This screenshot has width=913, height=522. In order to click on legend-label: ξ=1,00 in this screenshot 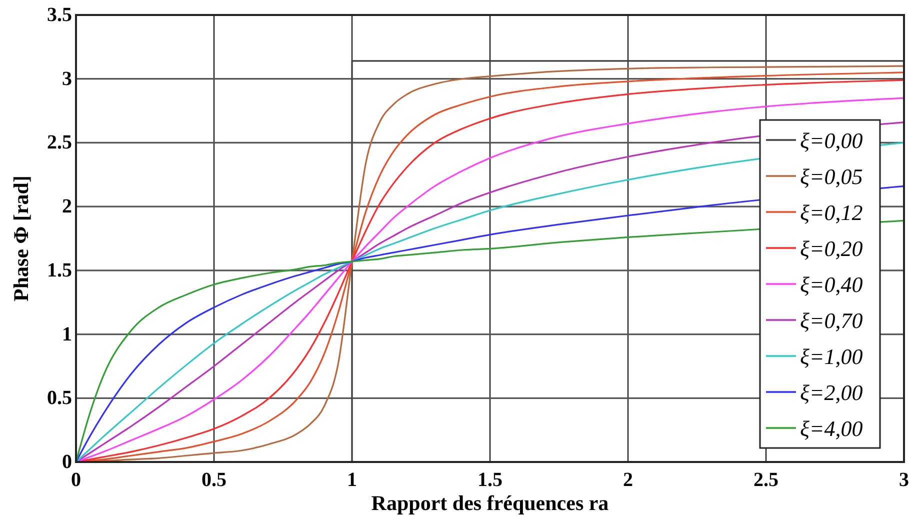, I will do `click(831, 356)`.